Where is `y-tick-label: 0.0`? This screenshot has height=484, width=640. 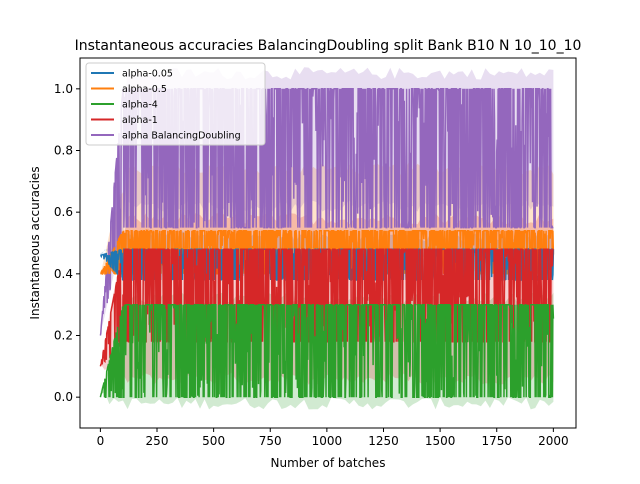
y-tick-label: 0.0 is located at coordinates (63, 397).